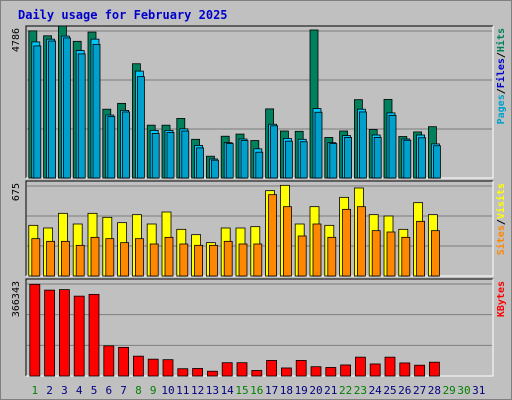 Image resolution: width=512 pixels, height=400 pixels. Describe the element at coordinates (501, 109) in the screenshot. I see `legend-entry: Pages` at that location.